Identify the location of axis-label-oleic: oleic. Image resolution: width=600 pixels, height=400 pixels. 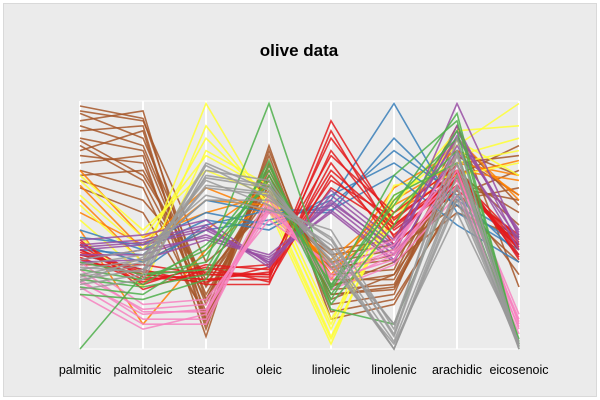
(269, 370).